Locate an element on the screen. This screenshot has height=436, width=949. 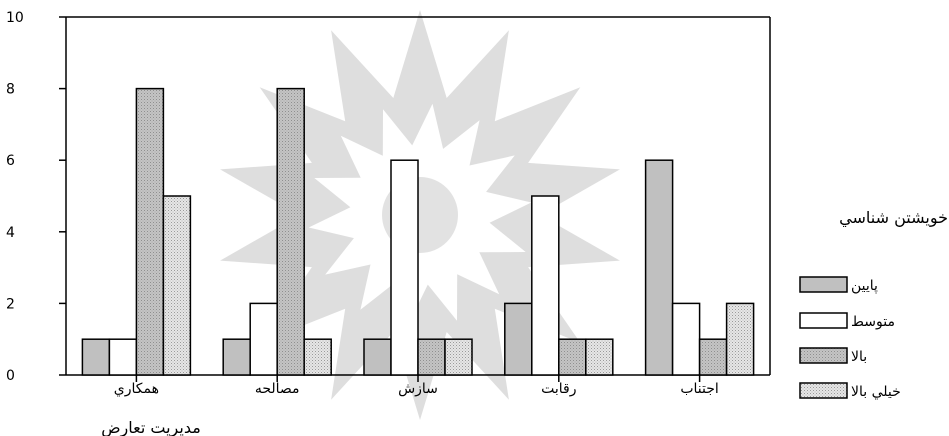
x-category-label: همكاري is located at coordinates (136, 389).